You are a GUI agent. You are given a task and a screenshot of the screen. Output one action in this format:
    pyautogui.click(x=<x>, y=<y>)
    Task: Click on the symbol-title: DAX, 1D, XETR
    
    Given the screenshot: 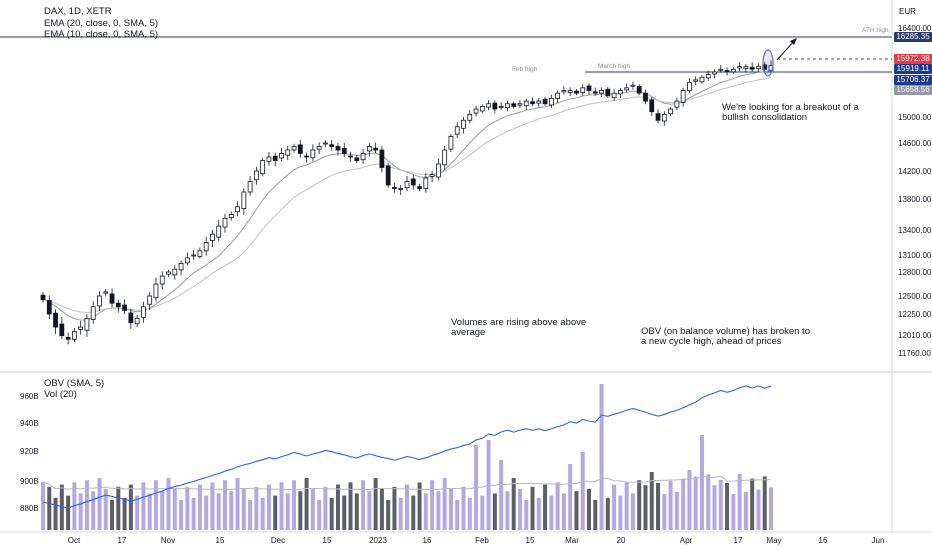 What is the action you would take?
    pyautogui.click(x=78, y=11)
    